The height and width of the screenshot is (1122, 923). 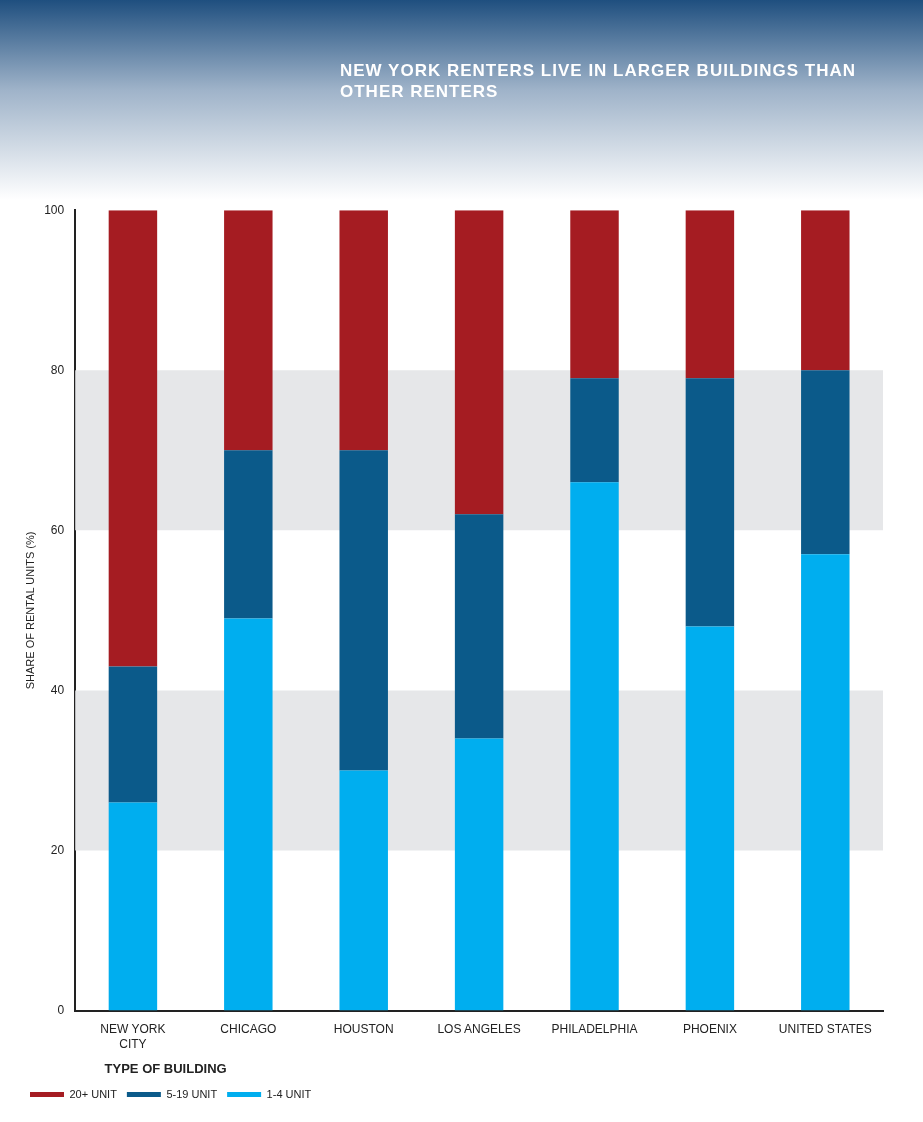 What do you see at coordinates (709, 1029) in the screenshot?
I see `x-tick-label: PHOENIX` at bounding box center [709, 1029].